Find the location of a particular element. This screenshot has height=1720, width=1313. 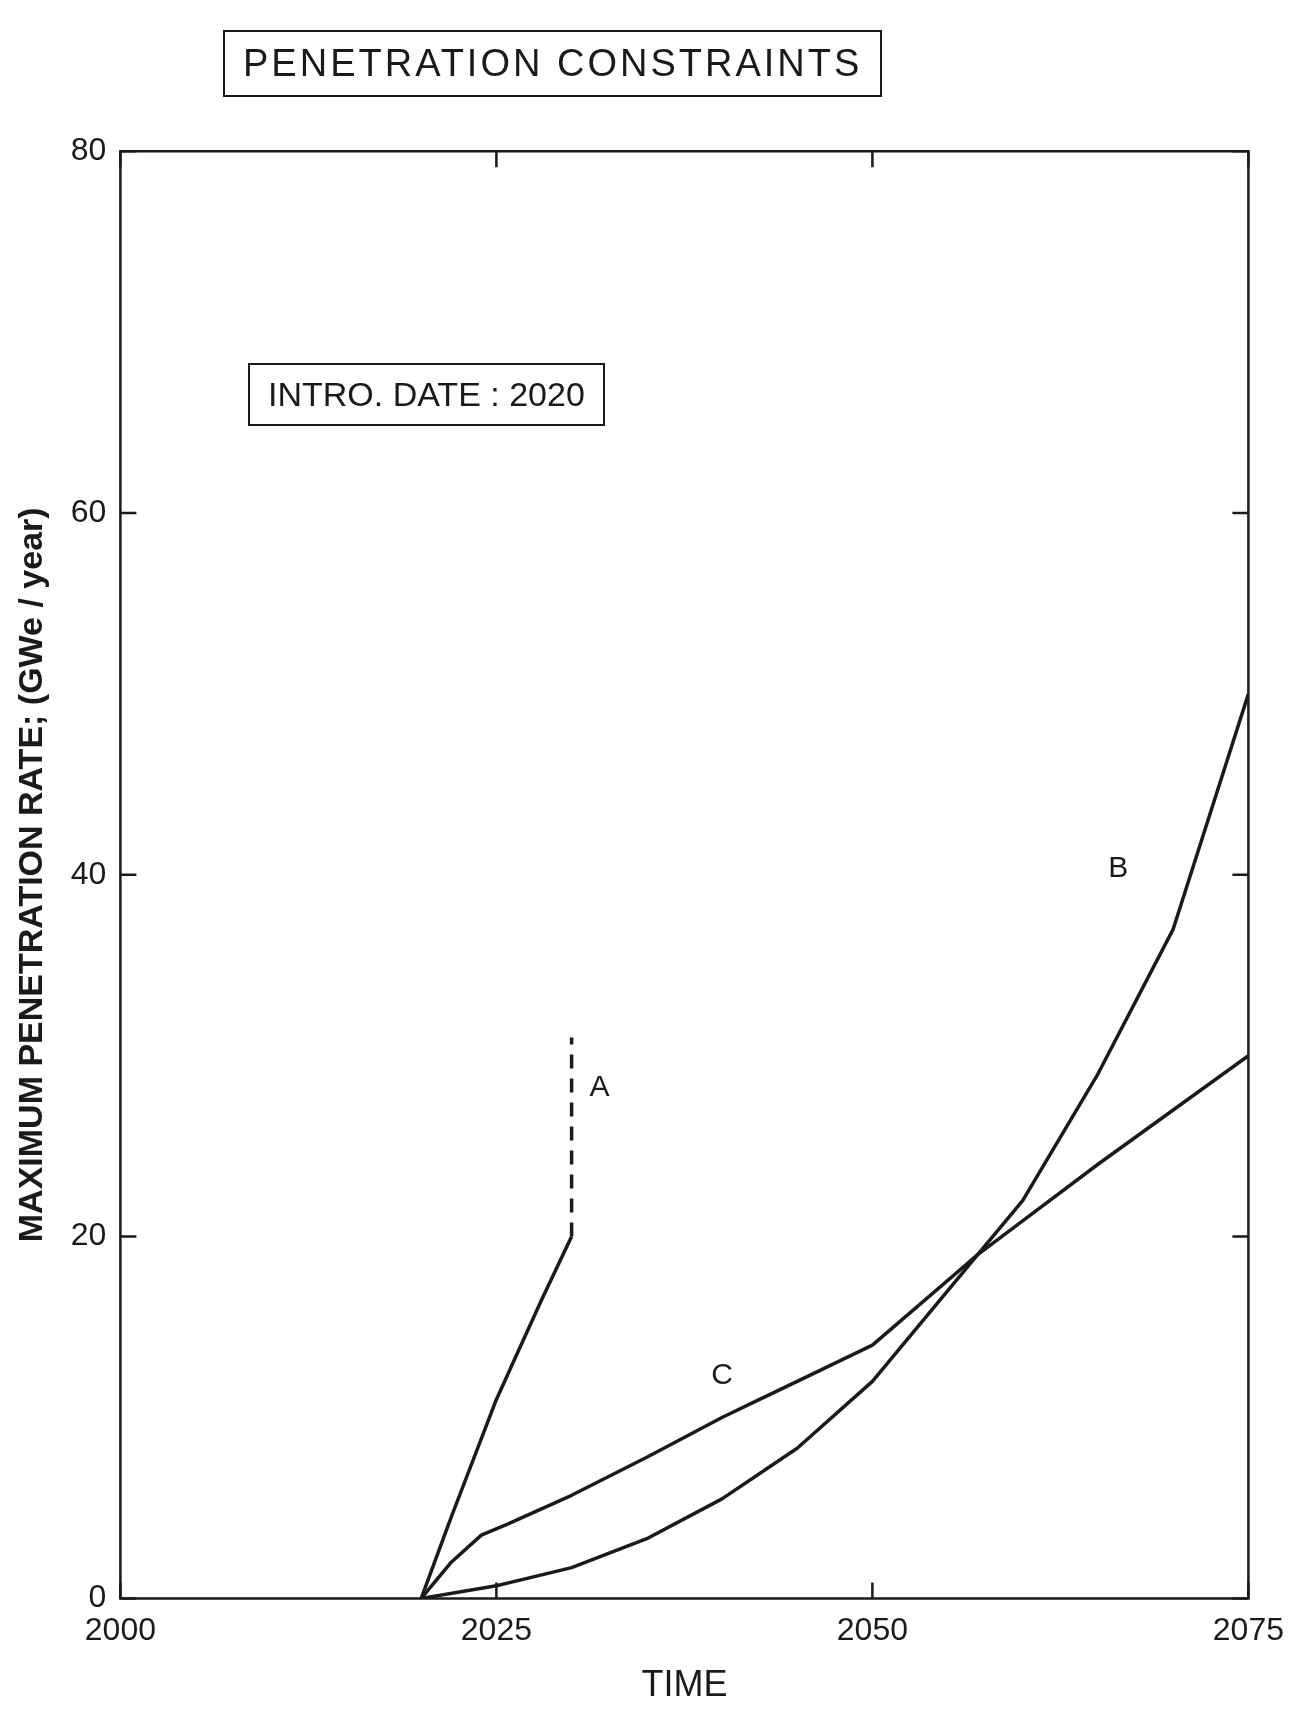

x-axis-title: TIME is located at coordinates (684, 1684).